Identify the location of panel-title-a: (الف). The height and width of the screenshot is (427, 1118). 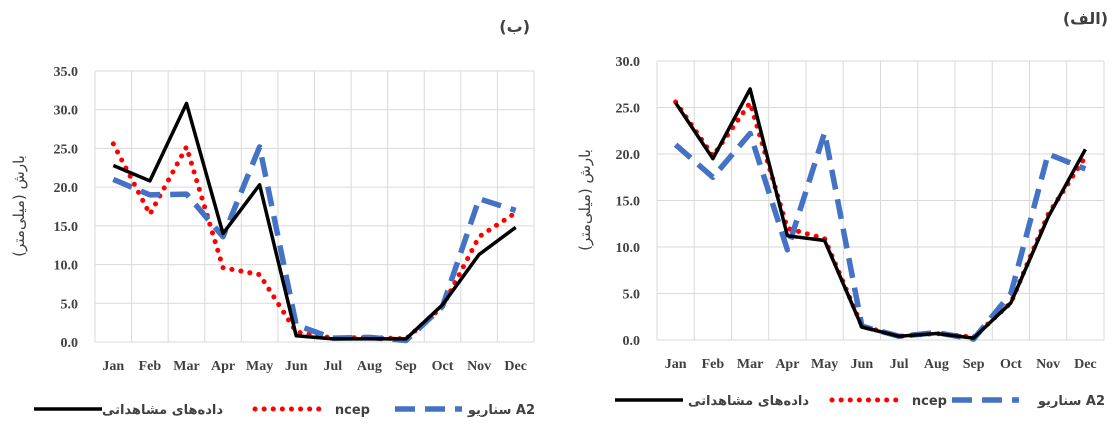
(1085, 18).